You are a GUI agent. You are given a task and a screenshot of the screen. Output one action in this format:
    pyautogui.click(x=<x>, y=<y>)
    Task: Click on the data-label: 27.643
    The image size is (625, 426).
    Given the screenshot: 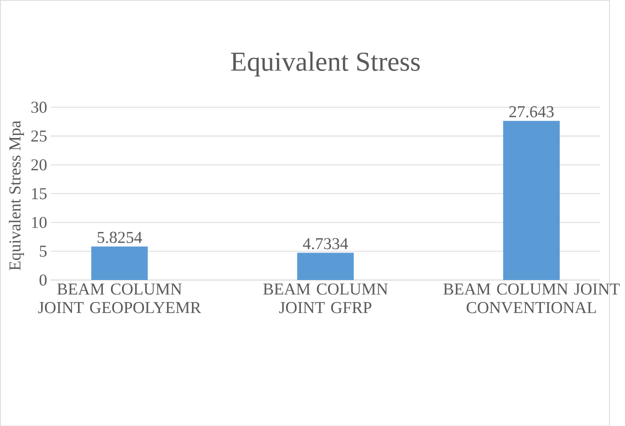 What is the action you would take?
    pyautogui.click(x=531, y=112)
    